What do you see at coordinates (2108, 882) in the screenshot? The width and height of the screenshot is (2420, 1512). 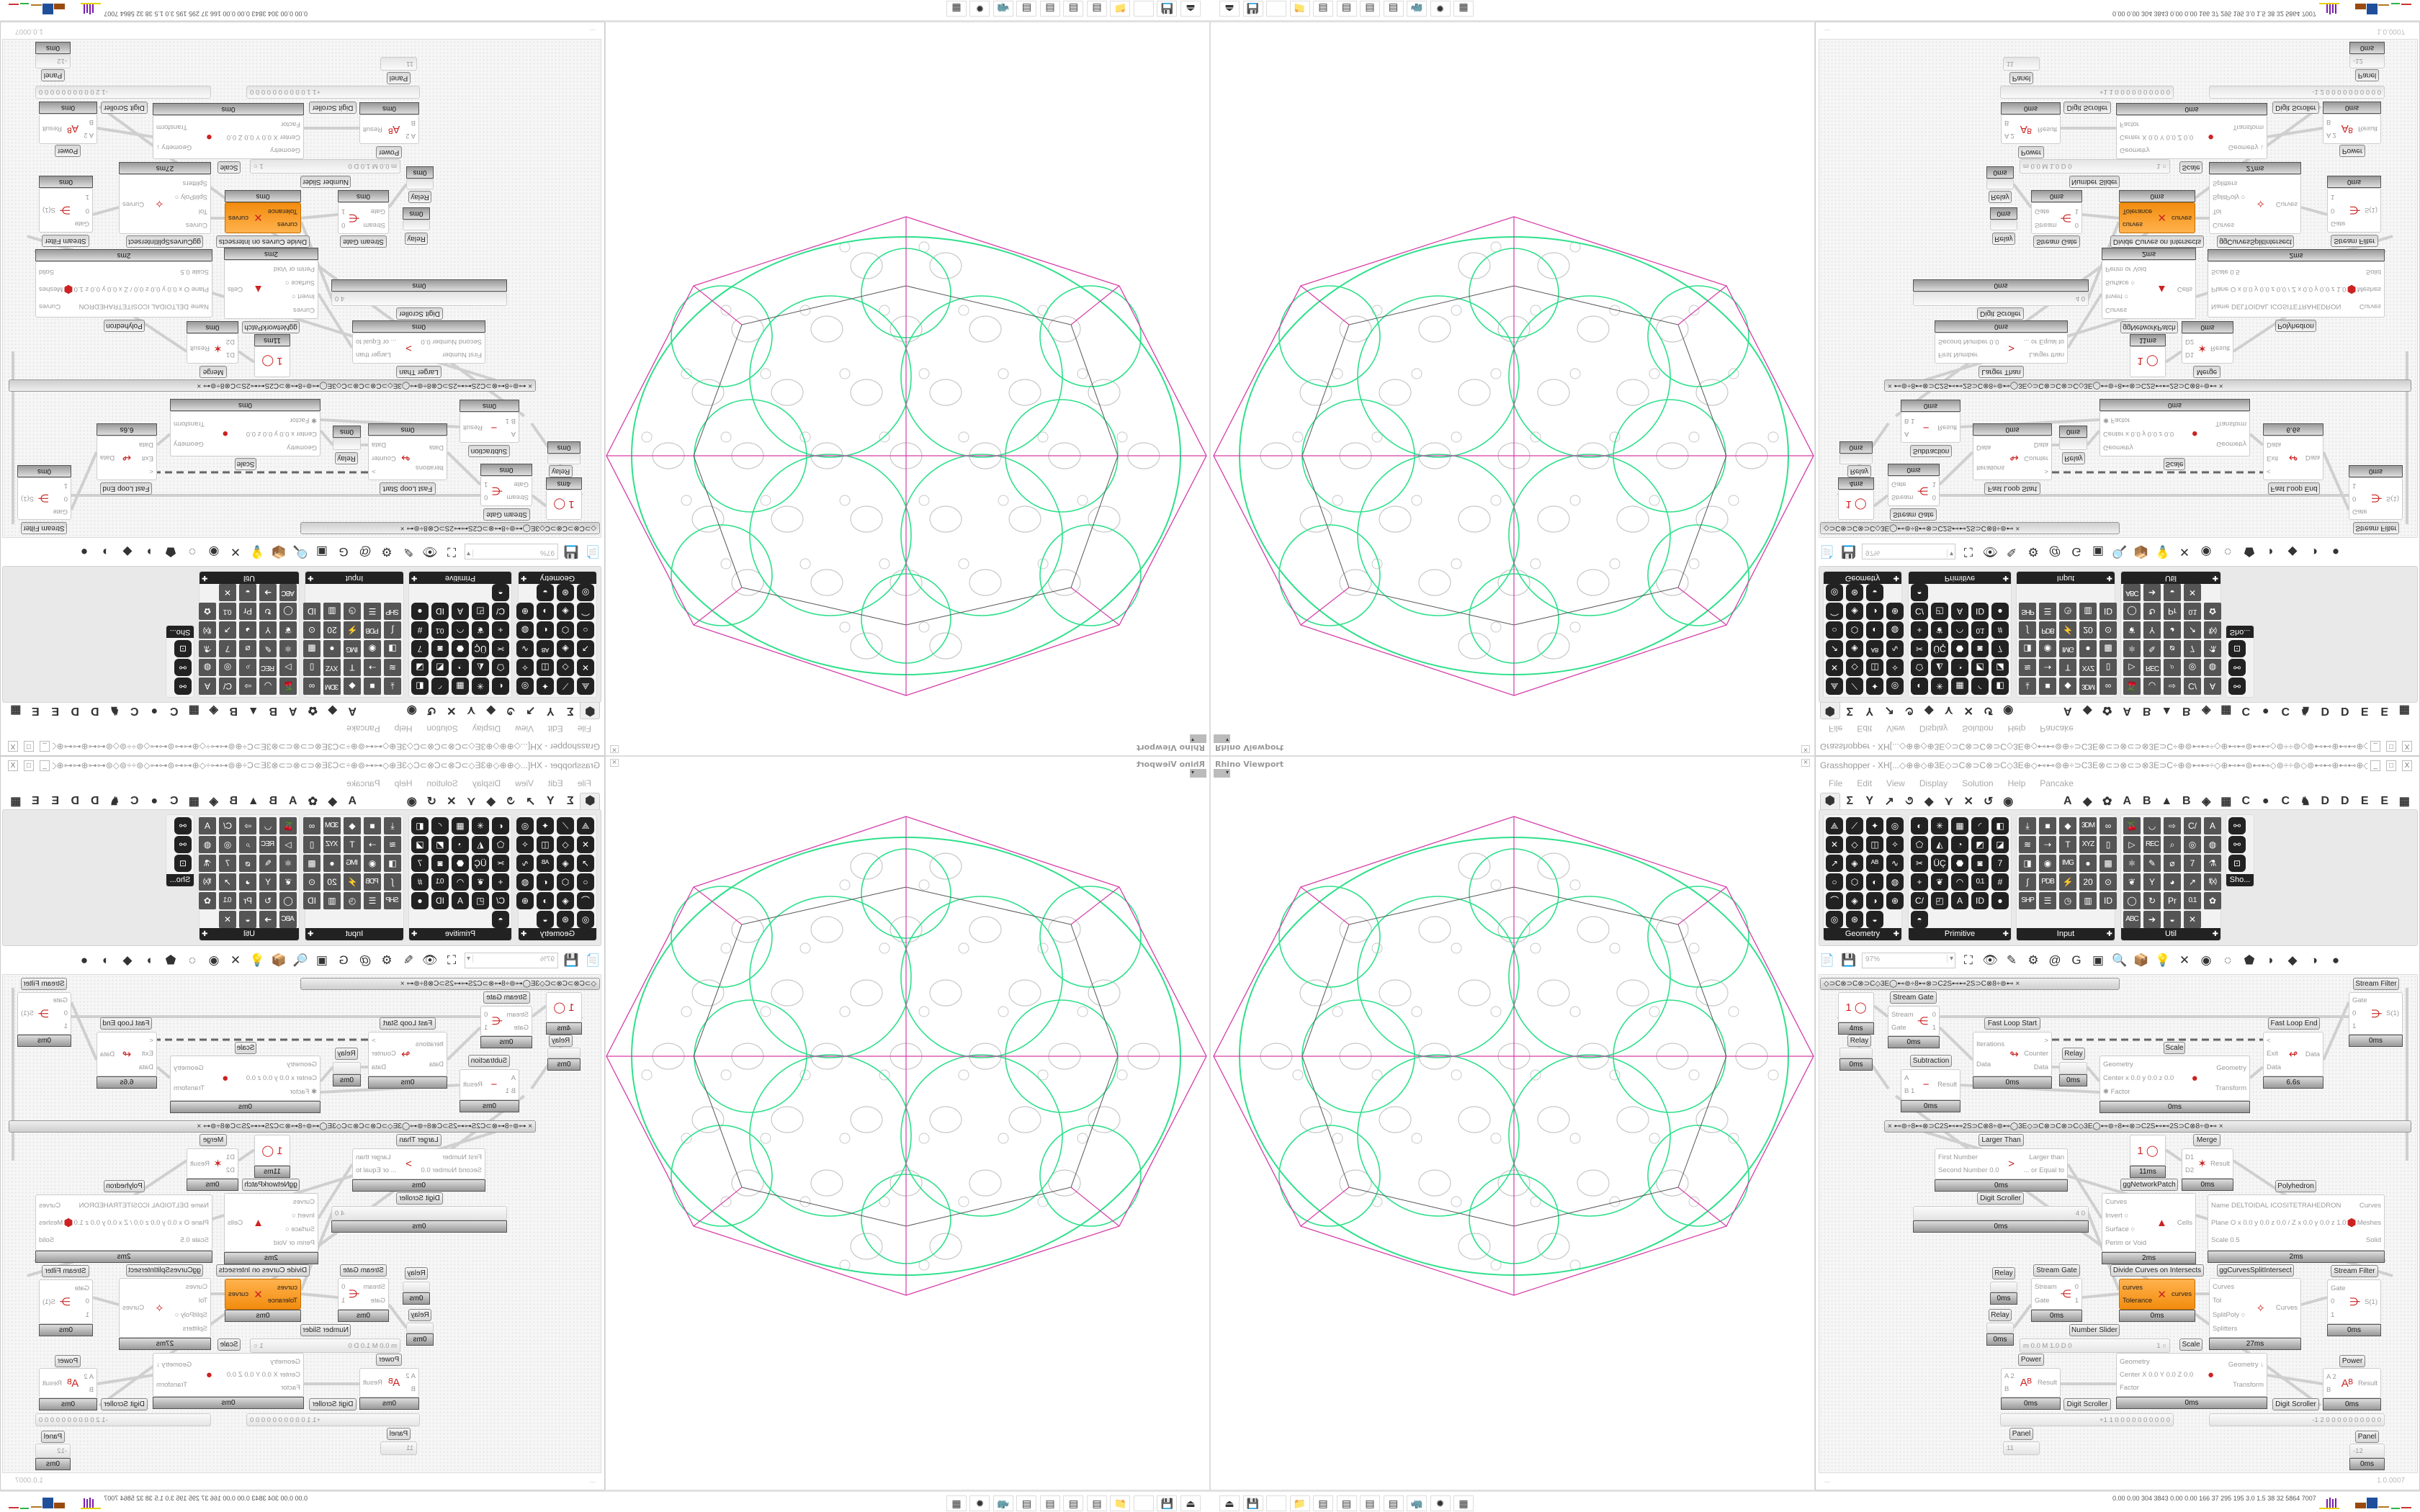 I see `component-icon: ⊙` at bounding box center [2108, 882].